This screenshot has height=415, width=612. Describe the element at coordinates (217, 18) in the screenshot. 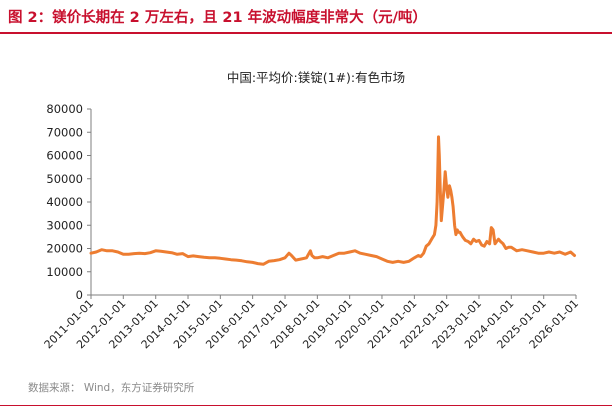

I see `figure-title: 图 2：镁价长期在 2 万左右，且 21 年波动幅度非常大（元/吨）` at that location.